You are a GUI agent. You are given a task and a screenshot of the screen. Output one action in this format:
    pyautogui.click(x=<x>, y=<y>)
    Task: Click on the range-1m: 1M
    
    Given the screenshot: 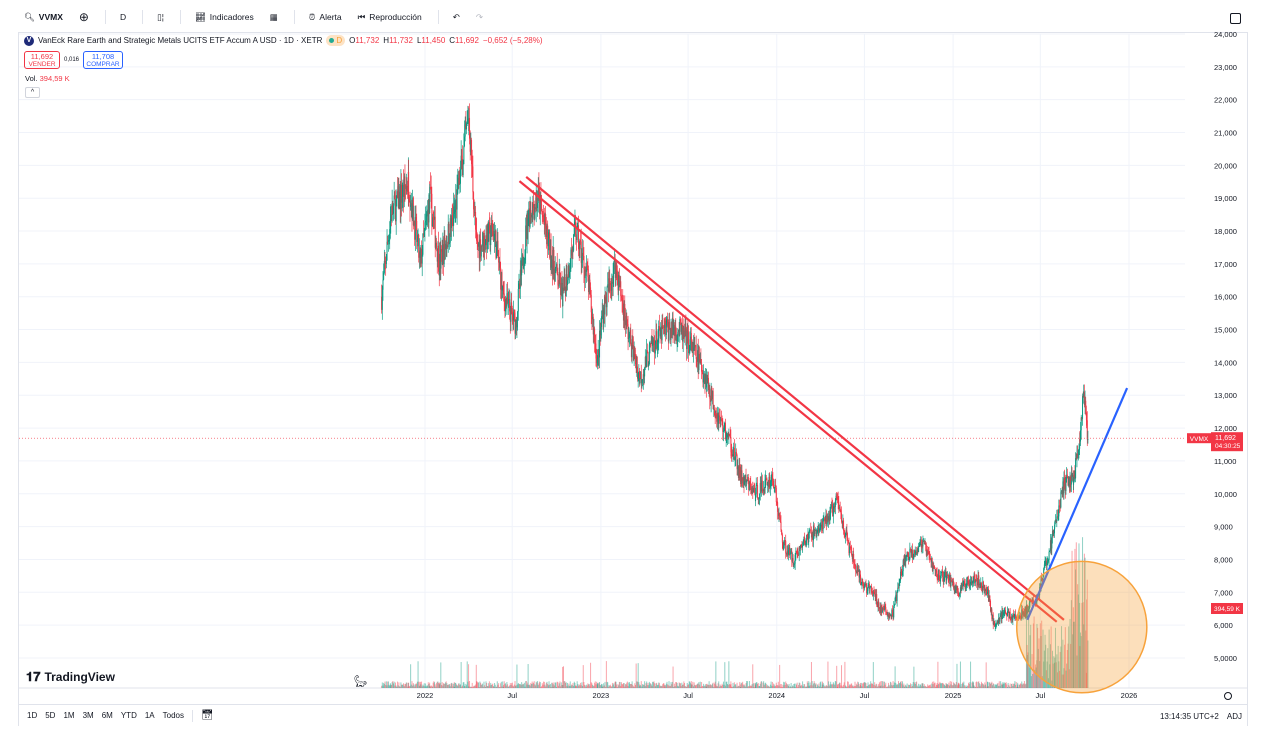 What is the action you would take?
    pyautogui.click(x=69, y=715)
    